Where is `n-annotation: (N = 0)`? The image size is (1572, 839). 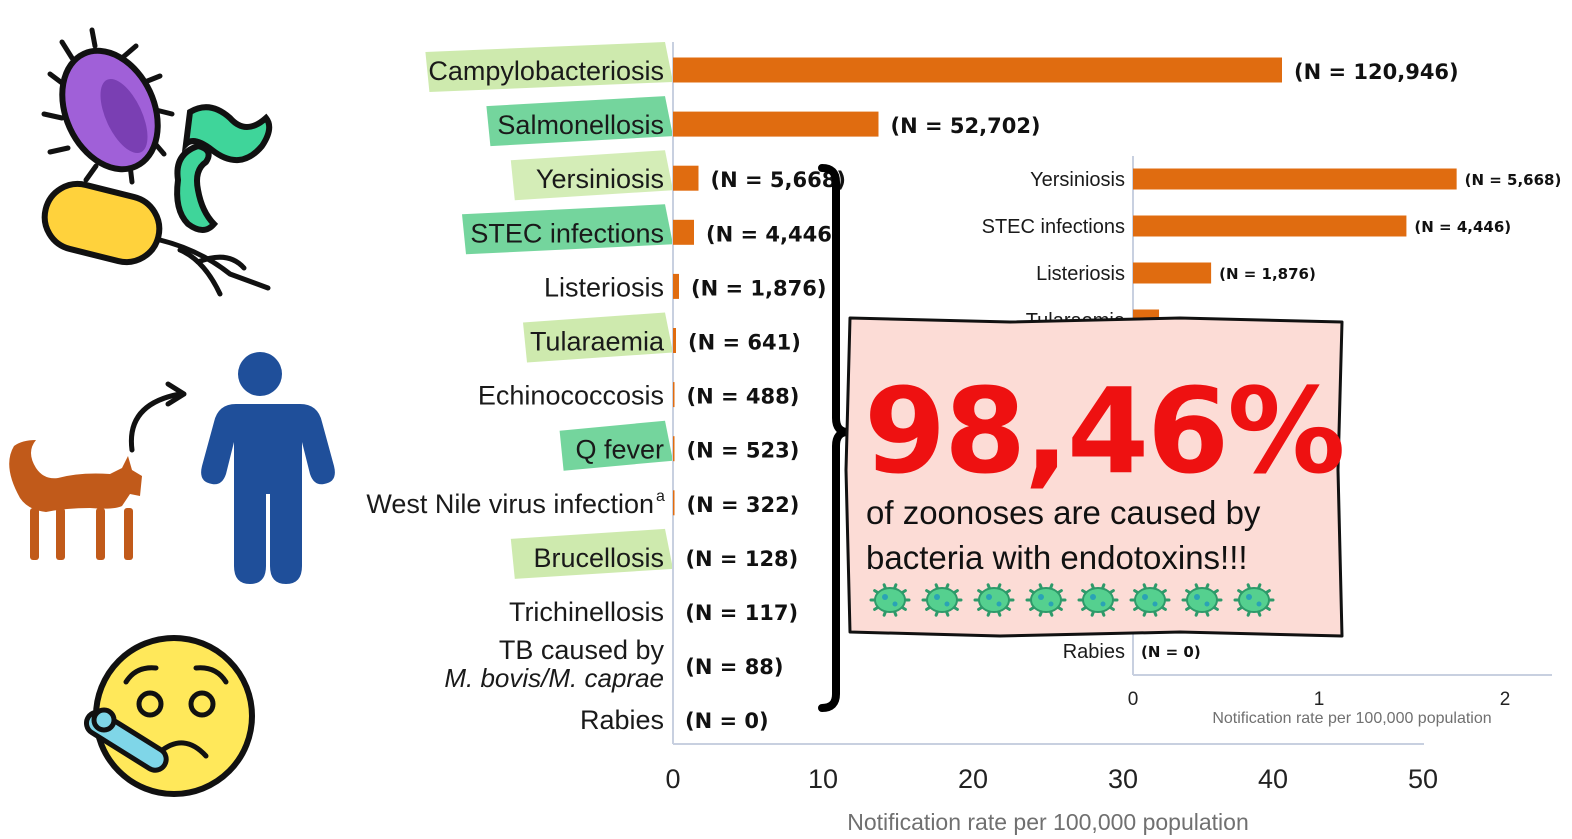
n-annotation: (N = 0) is located at coordinates (727, 721).